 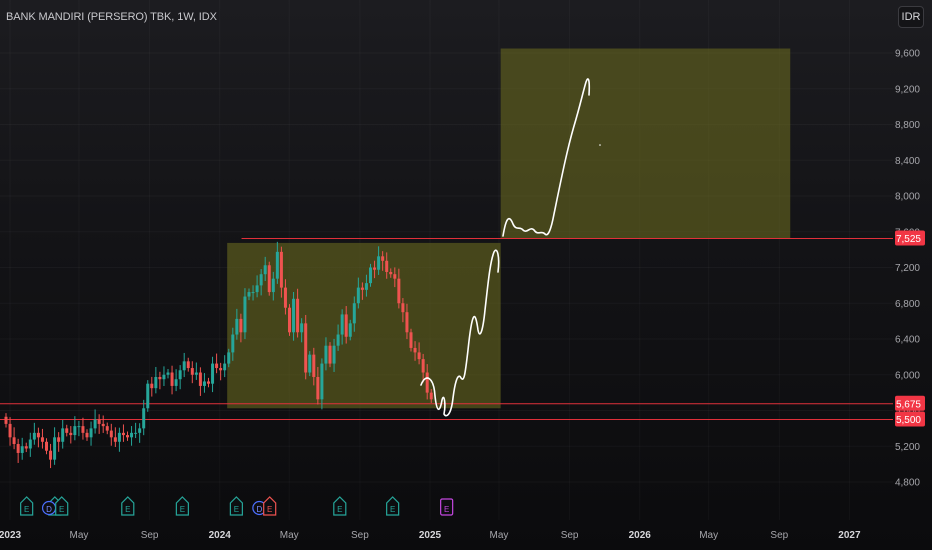 I want to click on time-tick-label: 2025, so click(x=430, y=535).